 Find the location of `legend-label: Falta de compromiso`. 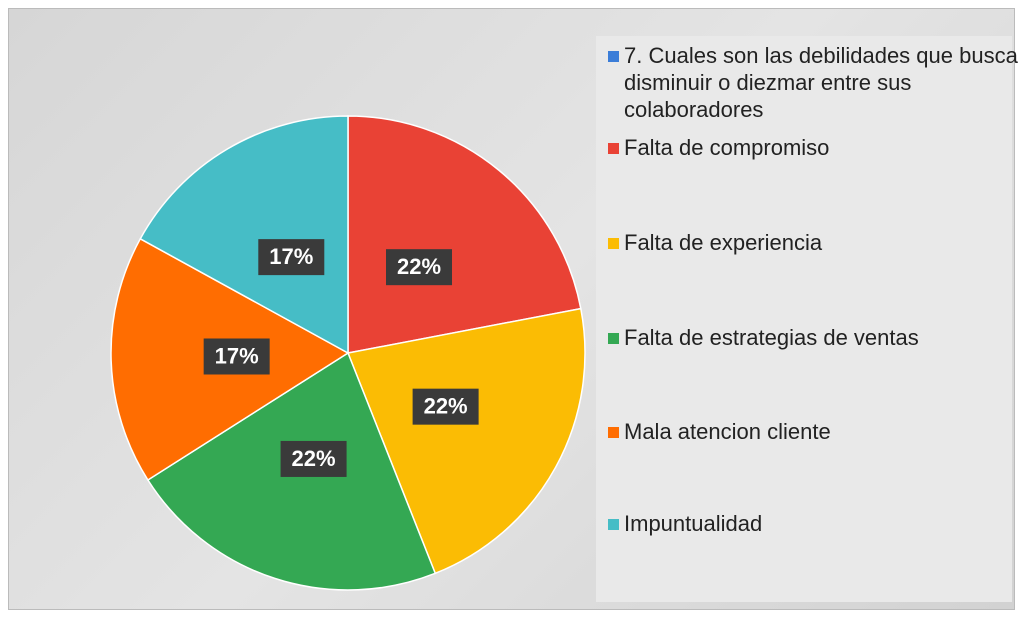

legend-label: Falta de compromiso is located at coordinates (727, 147).